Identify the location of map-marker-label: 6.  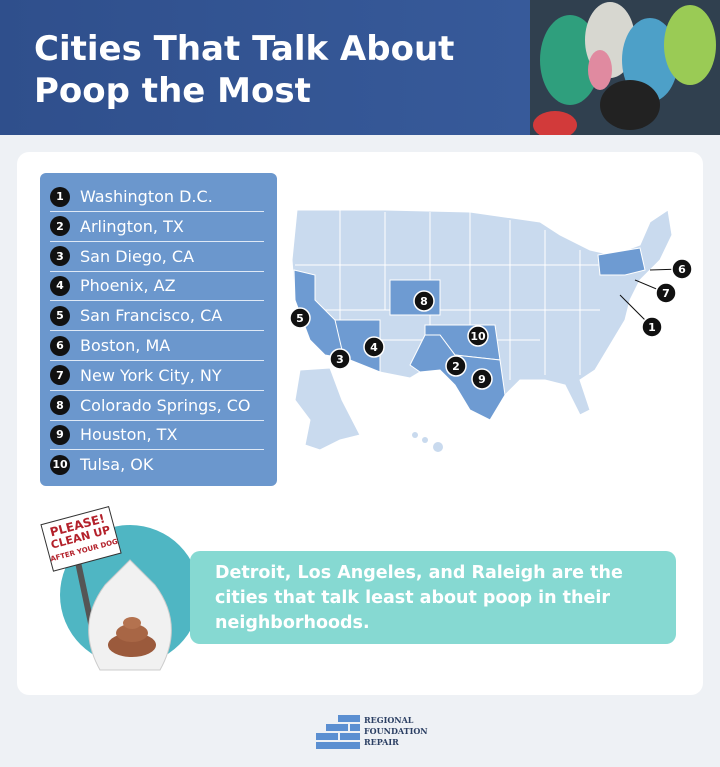
(682, 269).